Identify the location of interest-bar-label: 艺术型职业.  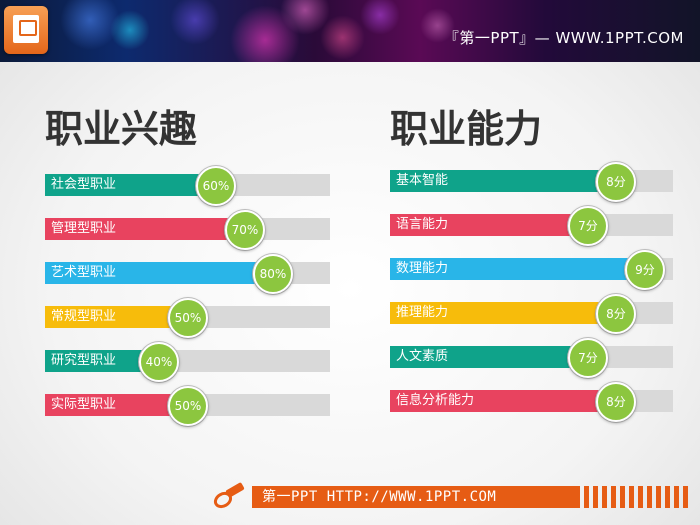
(84, 272).